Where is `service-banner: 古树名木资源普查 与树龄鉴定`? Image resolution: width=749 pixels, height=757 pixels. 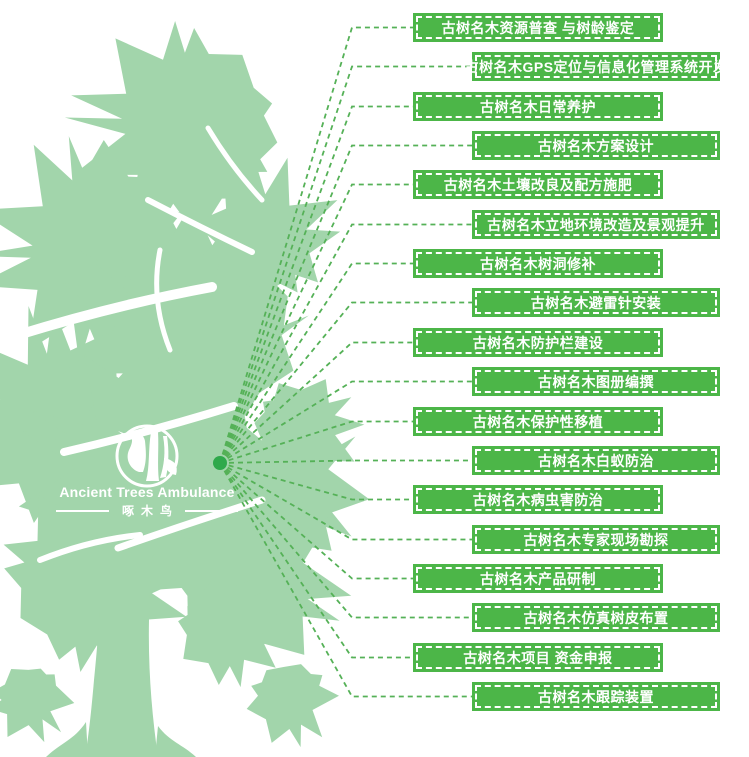
service-banner: 古树名木资源普查 与树龄鉴定 is located at coordinates (538, 27).